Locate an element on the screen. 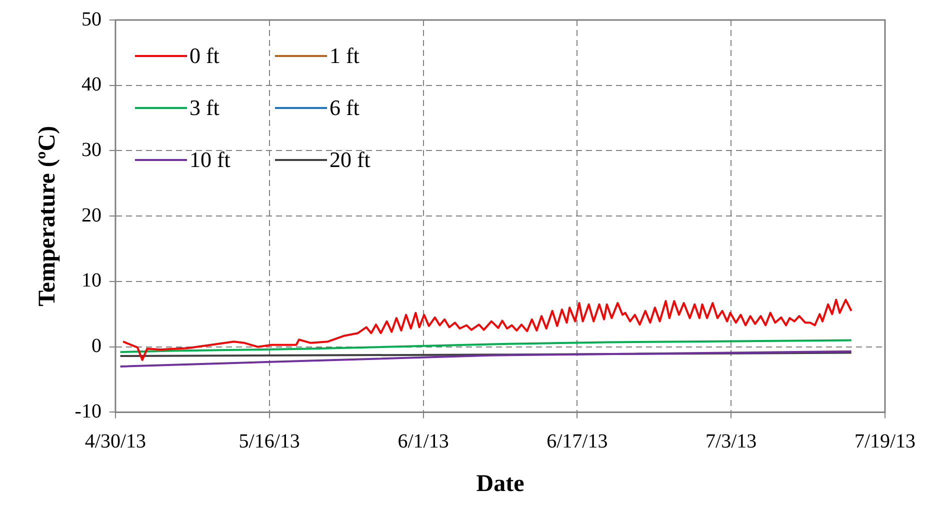 The height and width of the screenshot is (525, 935). legend-label: 20 ft is located at coordinates (349, 160).